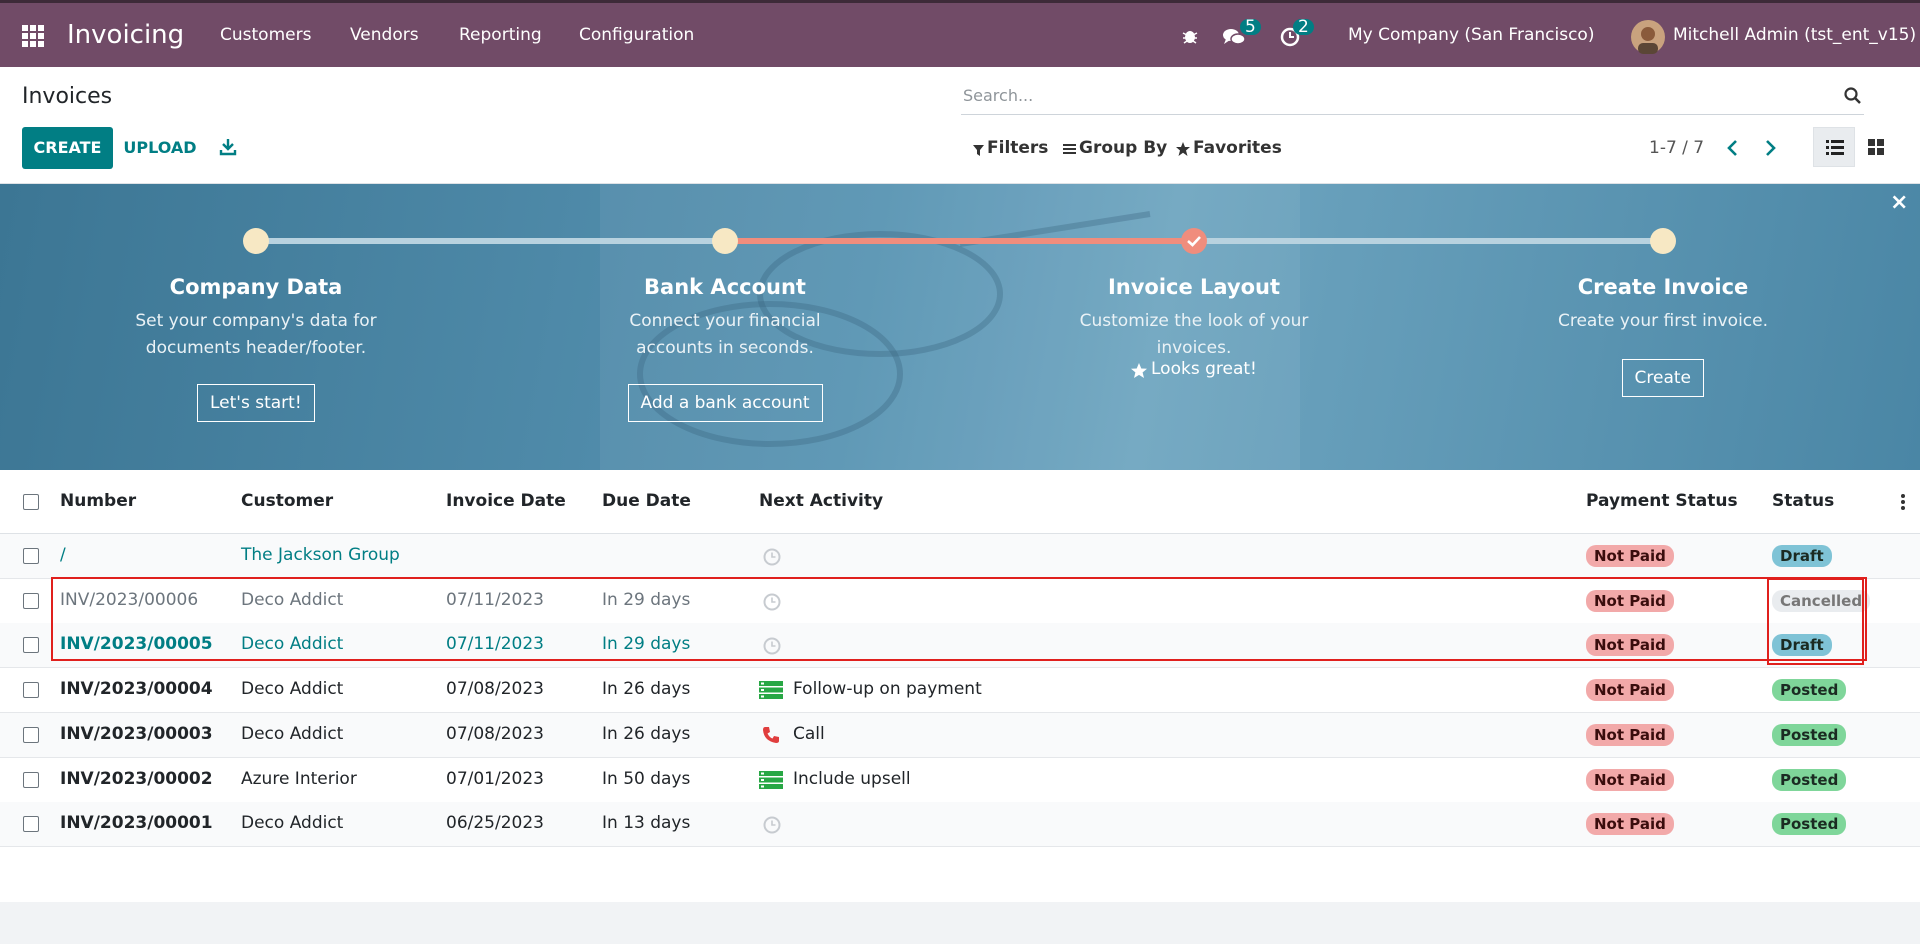  Describe the element at coordinates (33, 36) in the screenshot. I see `apps-icon` at that location.